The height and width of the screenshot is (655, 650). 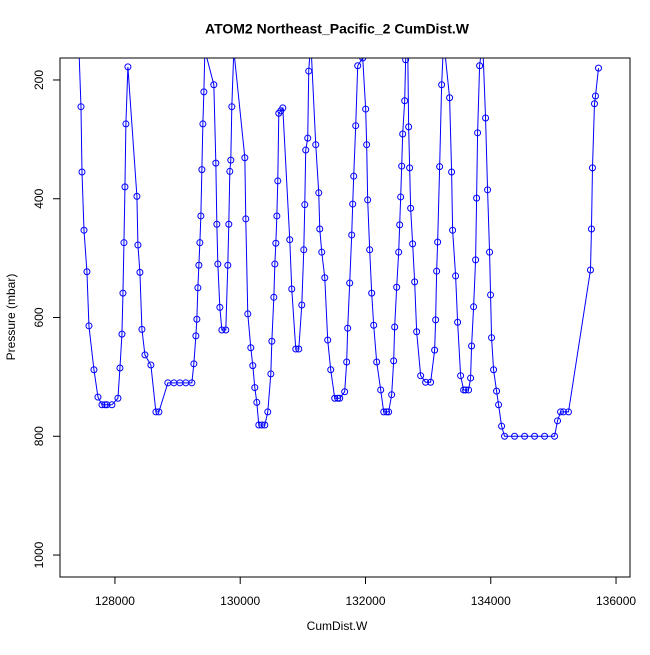 I want to click on y-tick-label: 600, so click(x=39, y=317).